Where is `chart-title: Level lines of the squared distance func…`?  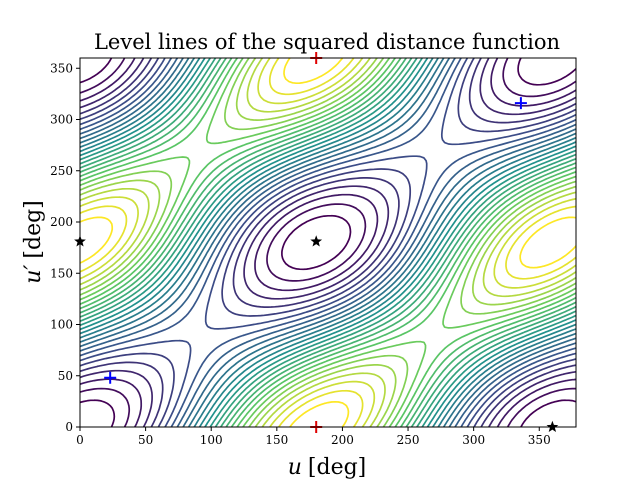
chart-title: Level lines of the squared distance func… is located at coordinates (327, 42).